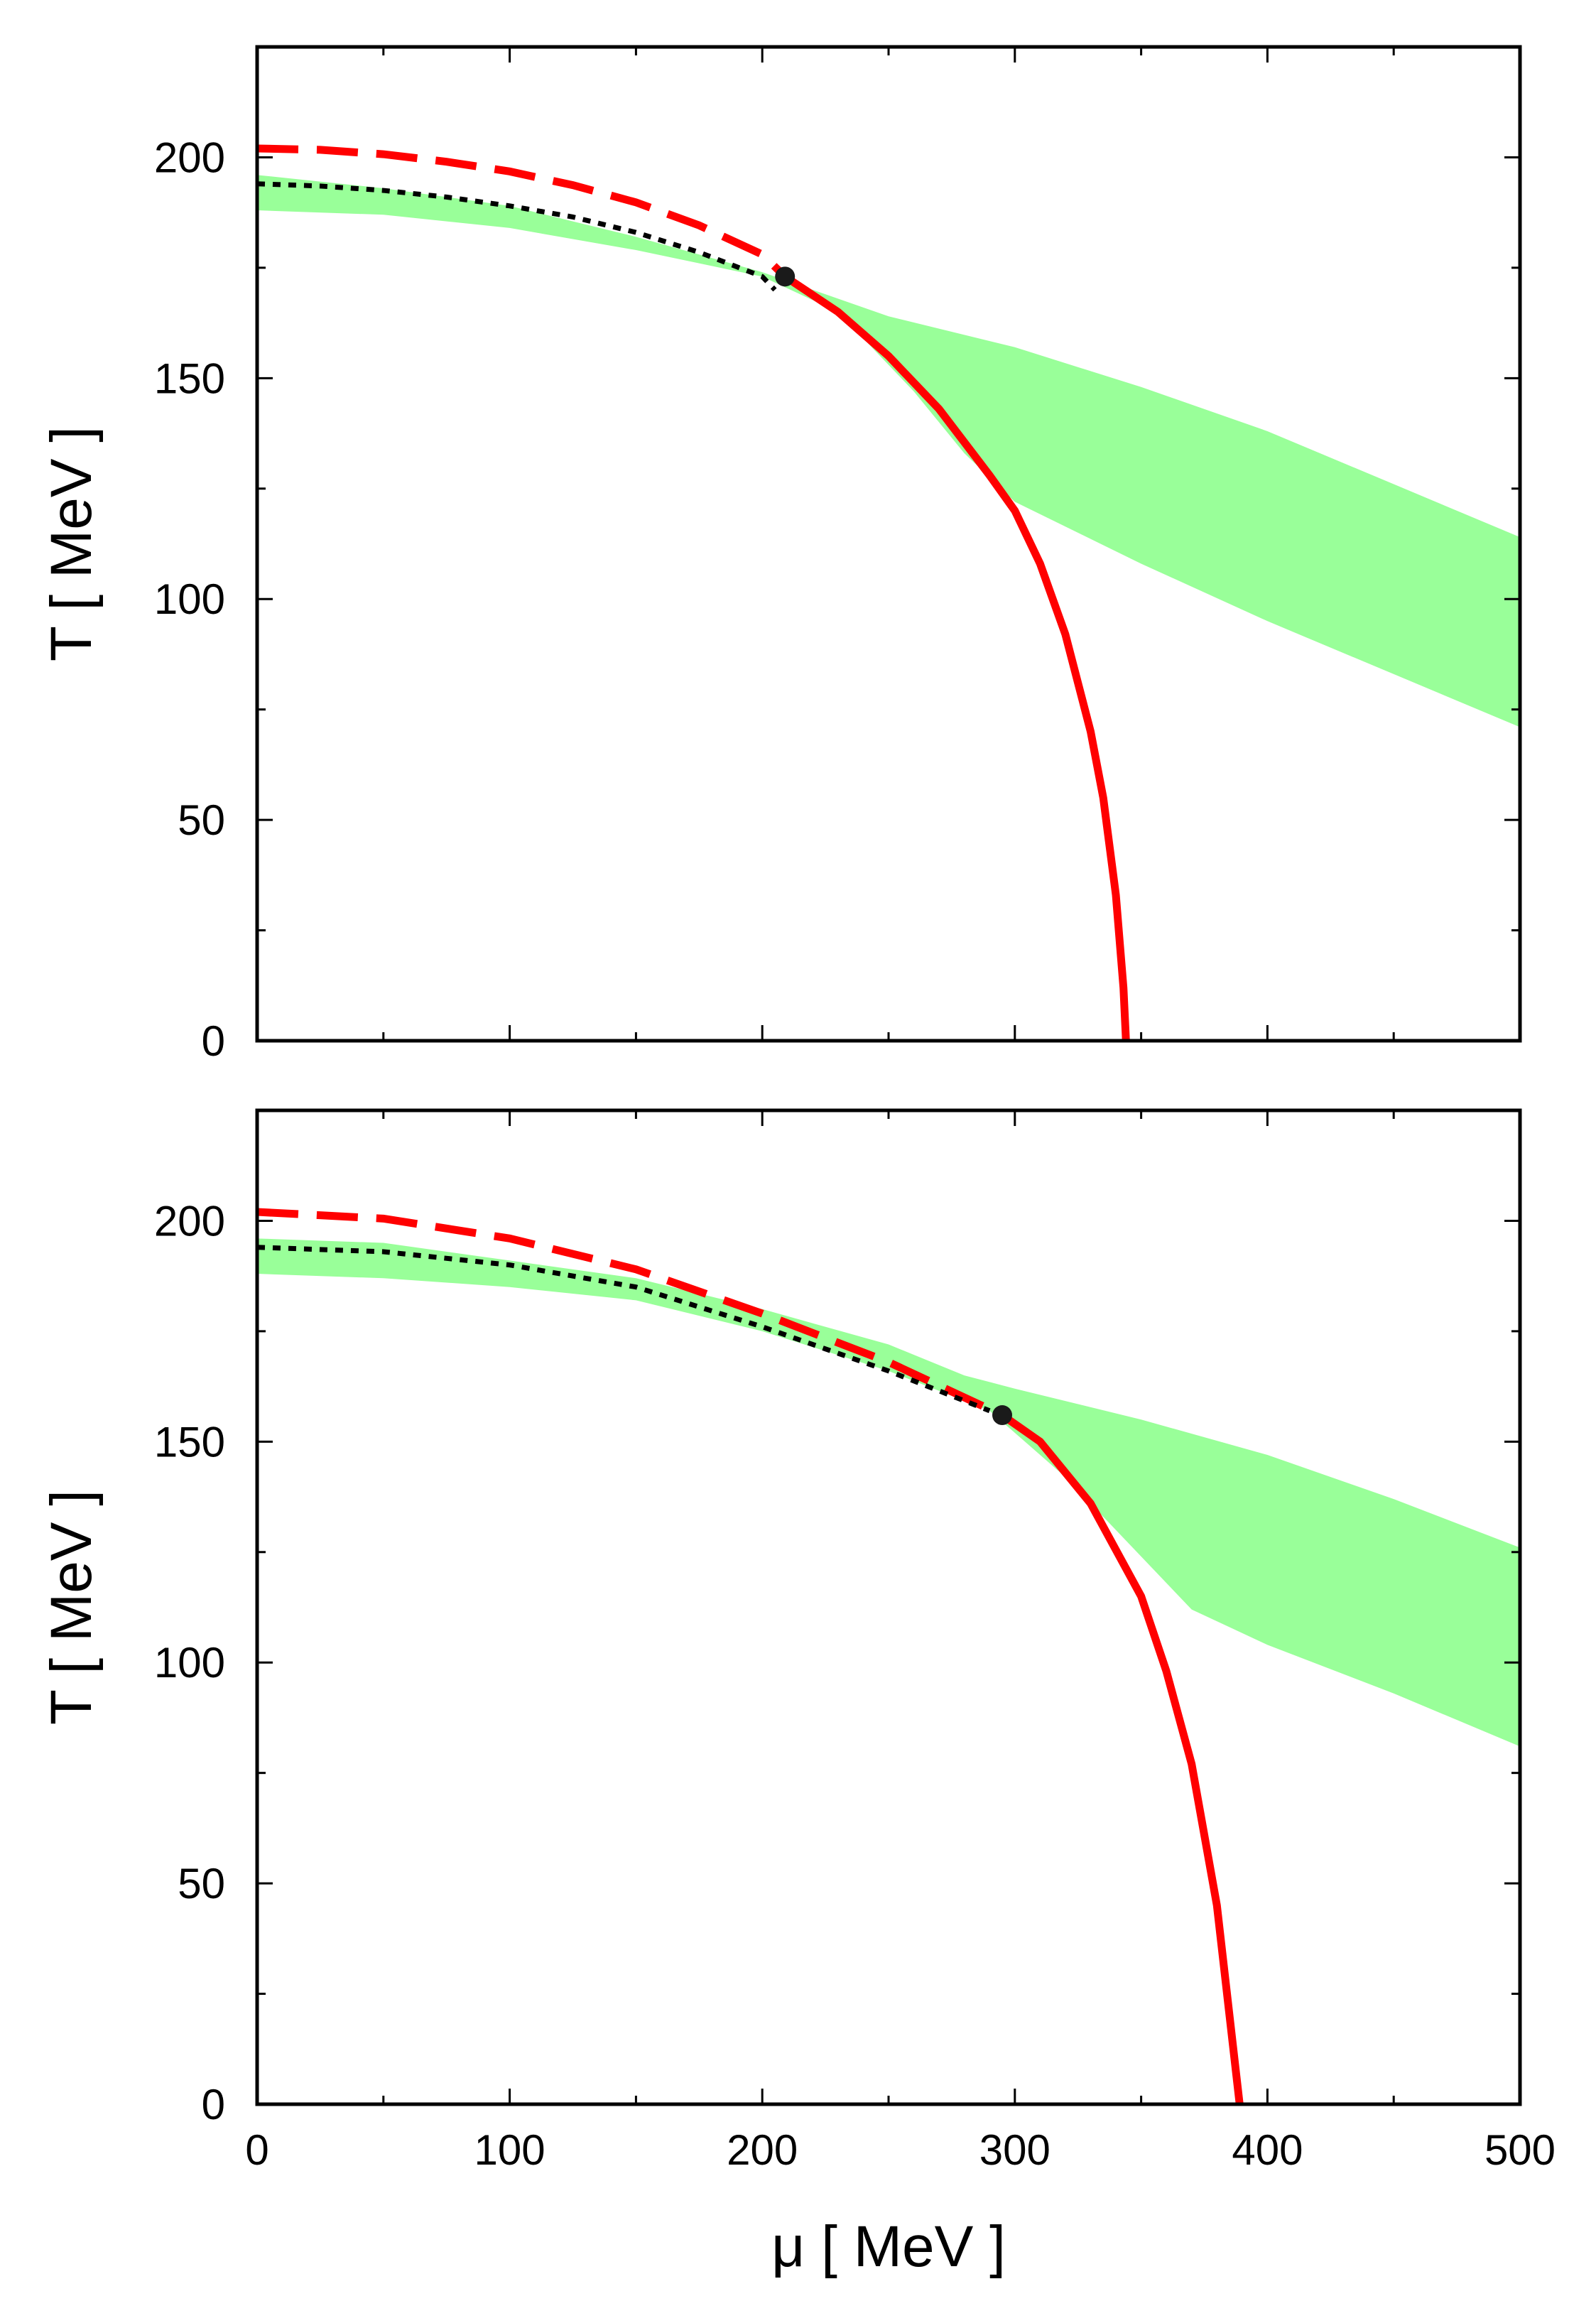 This screenshot has width=1596, height=2301. Describe the element at coordinates (1015, 2150) in the screenshot. I see `x-tick-label: 300` at that location.